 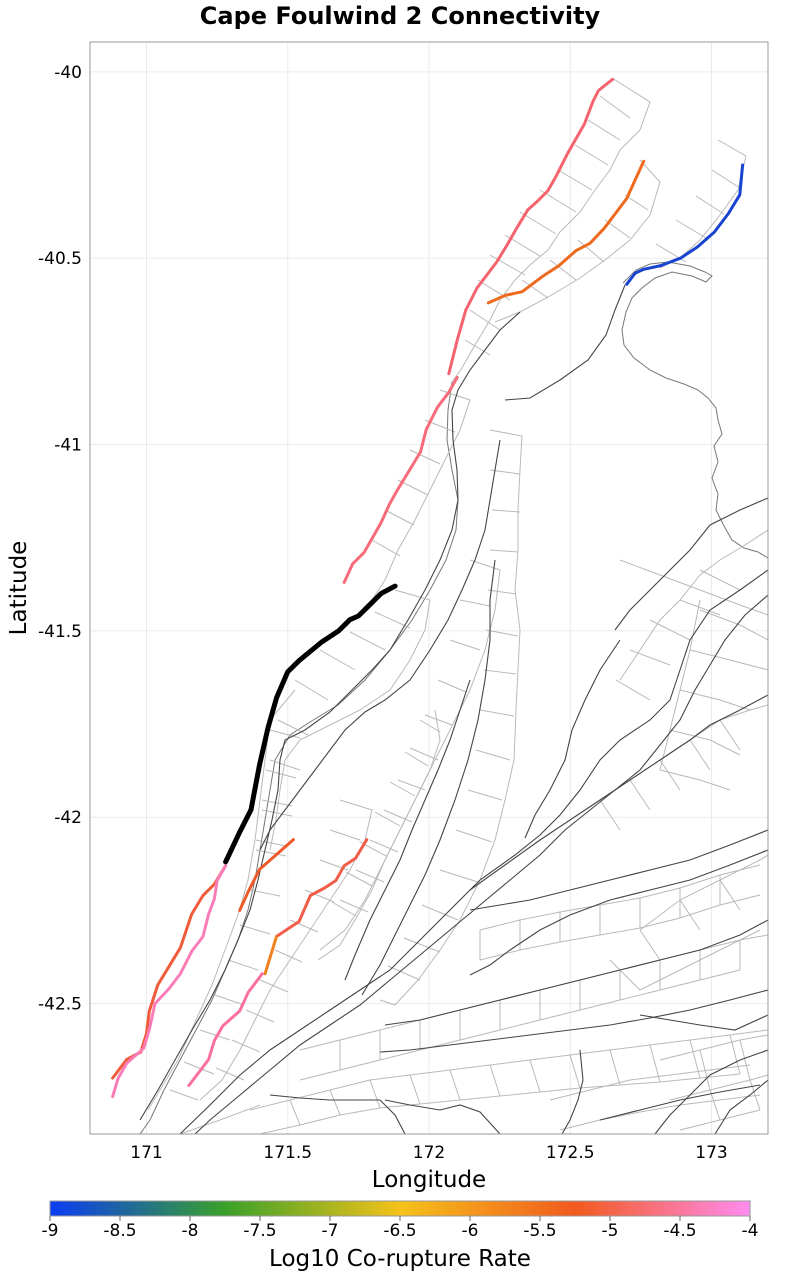 I want to click on y-tick-label: -41.5, so click(x=60, y=632).